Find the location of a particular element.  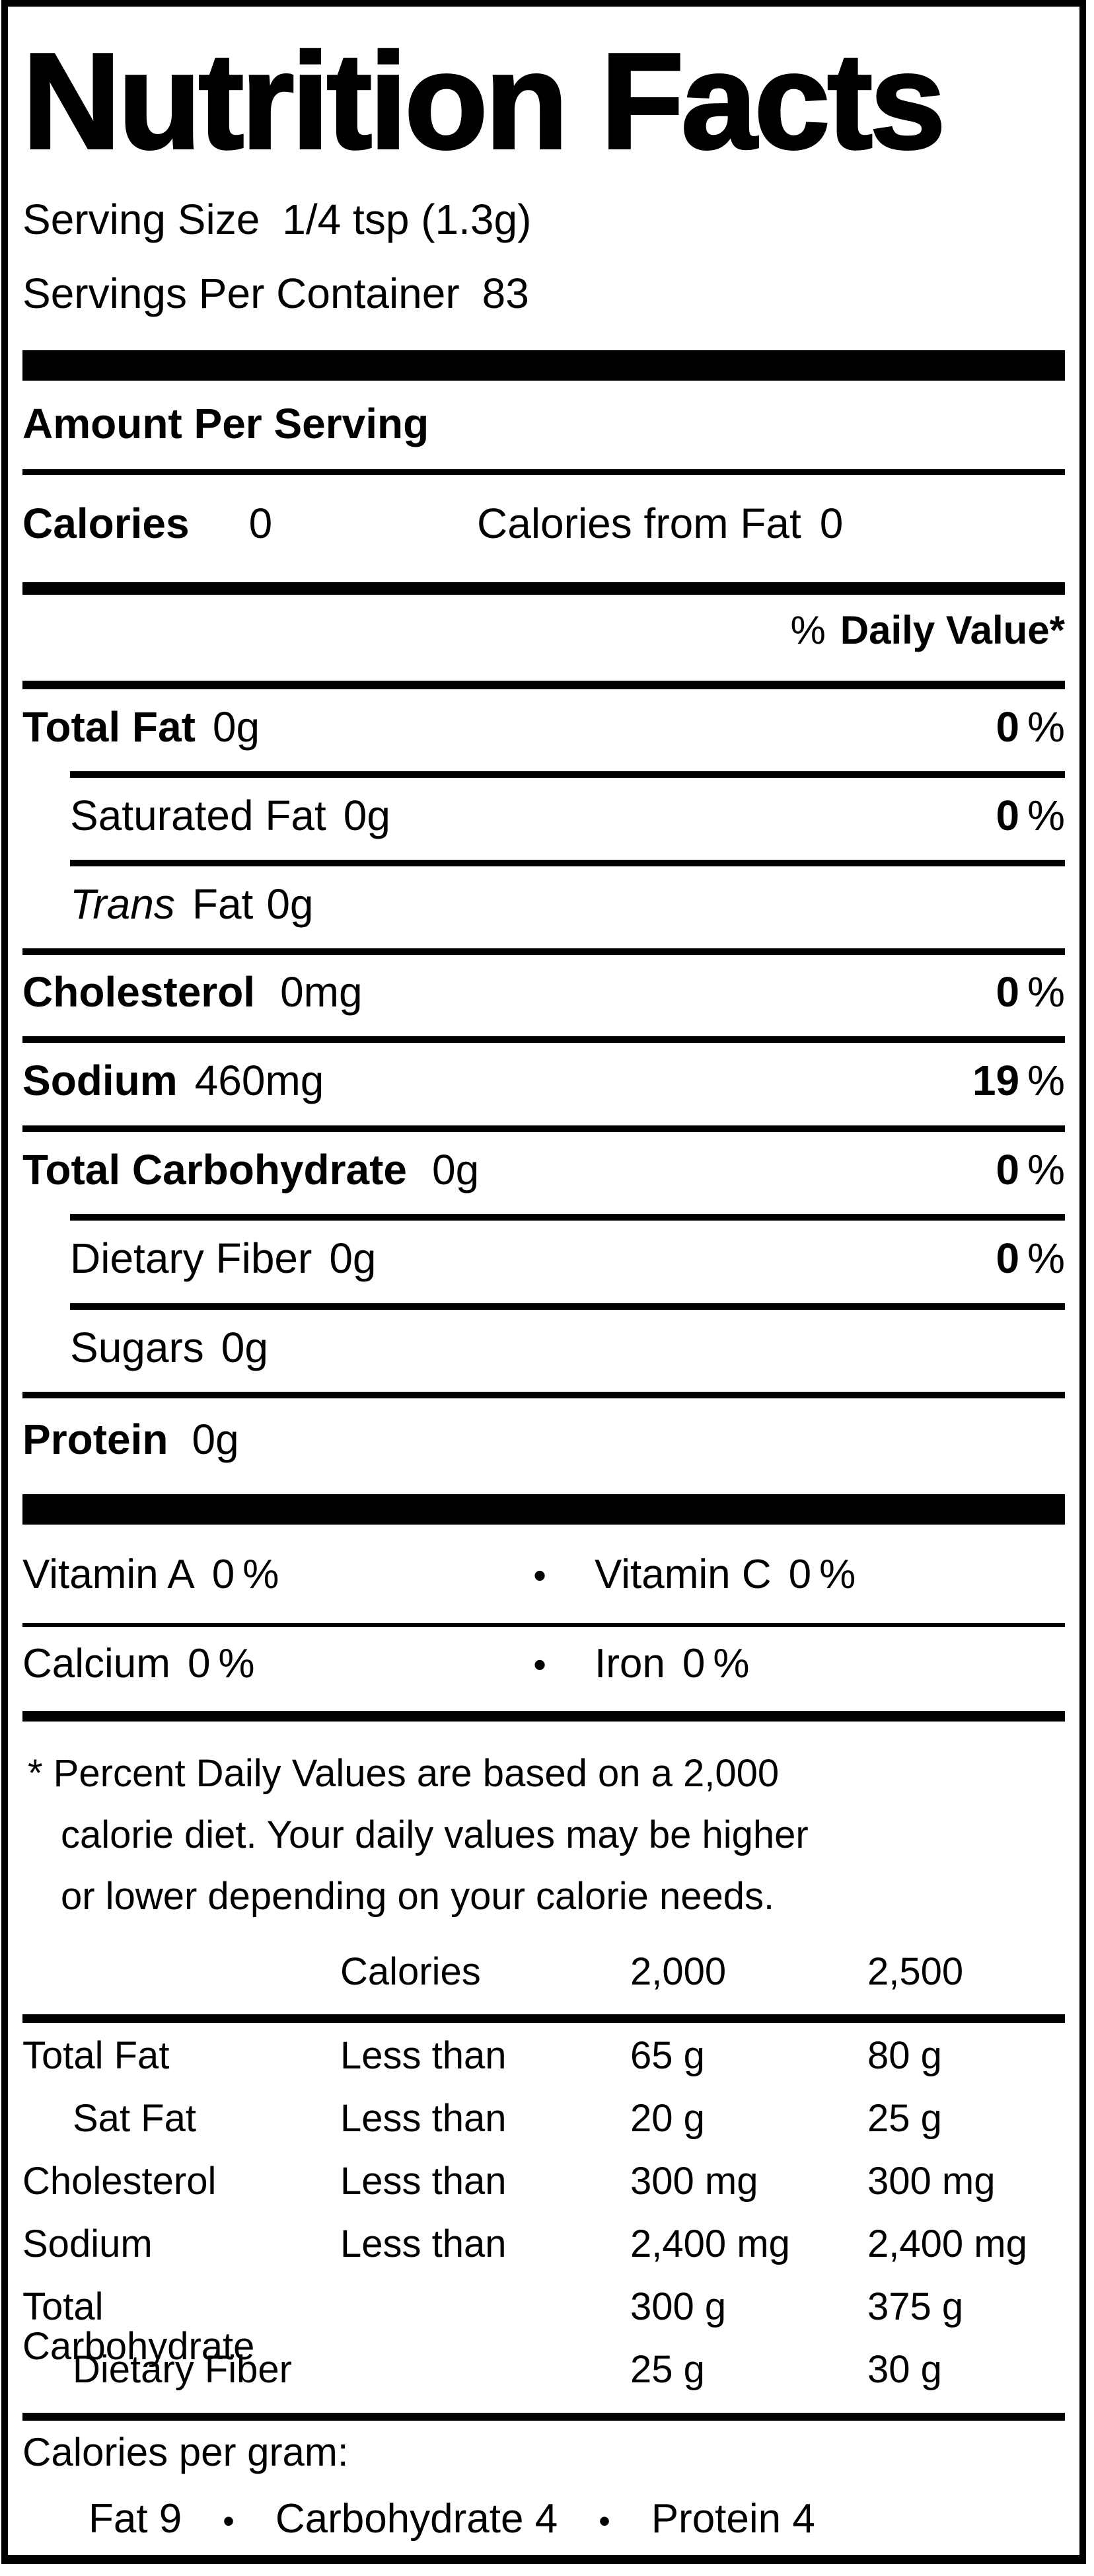

serving-size-label: Serving Size is located at coordinates (141, 219).